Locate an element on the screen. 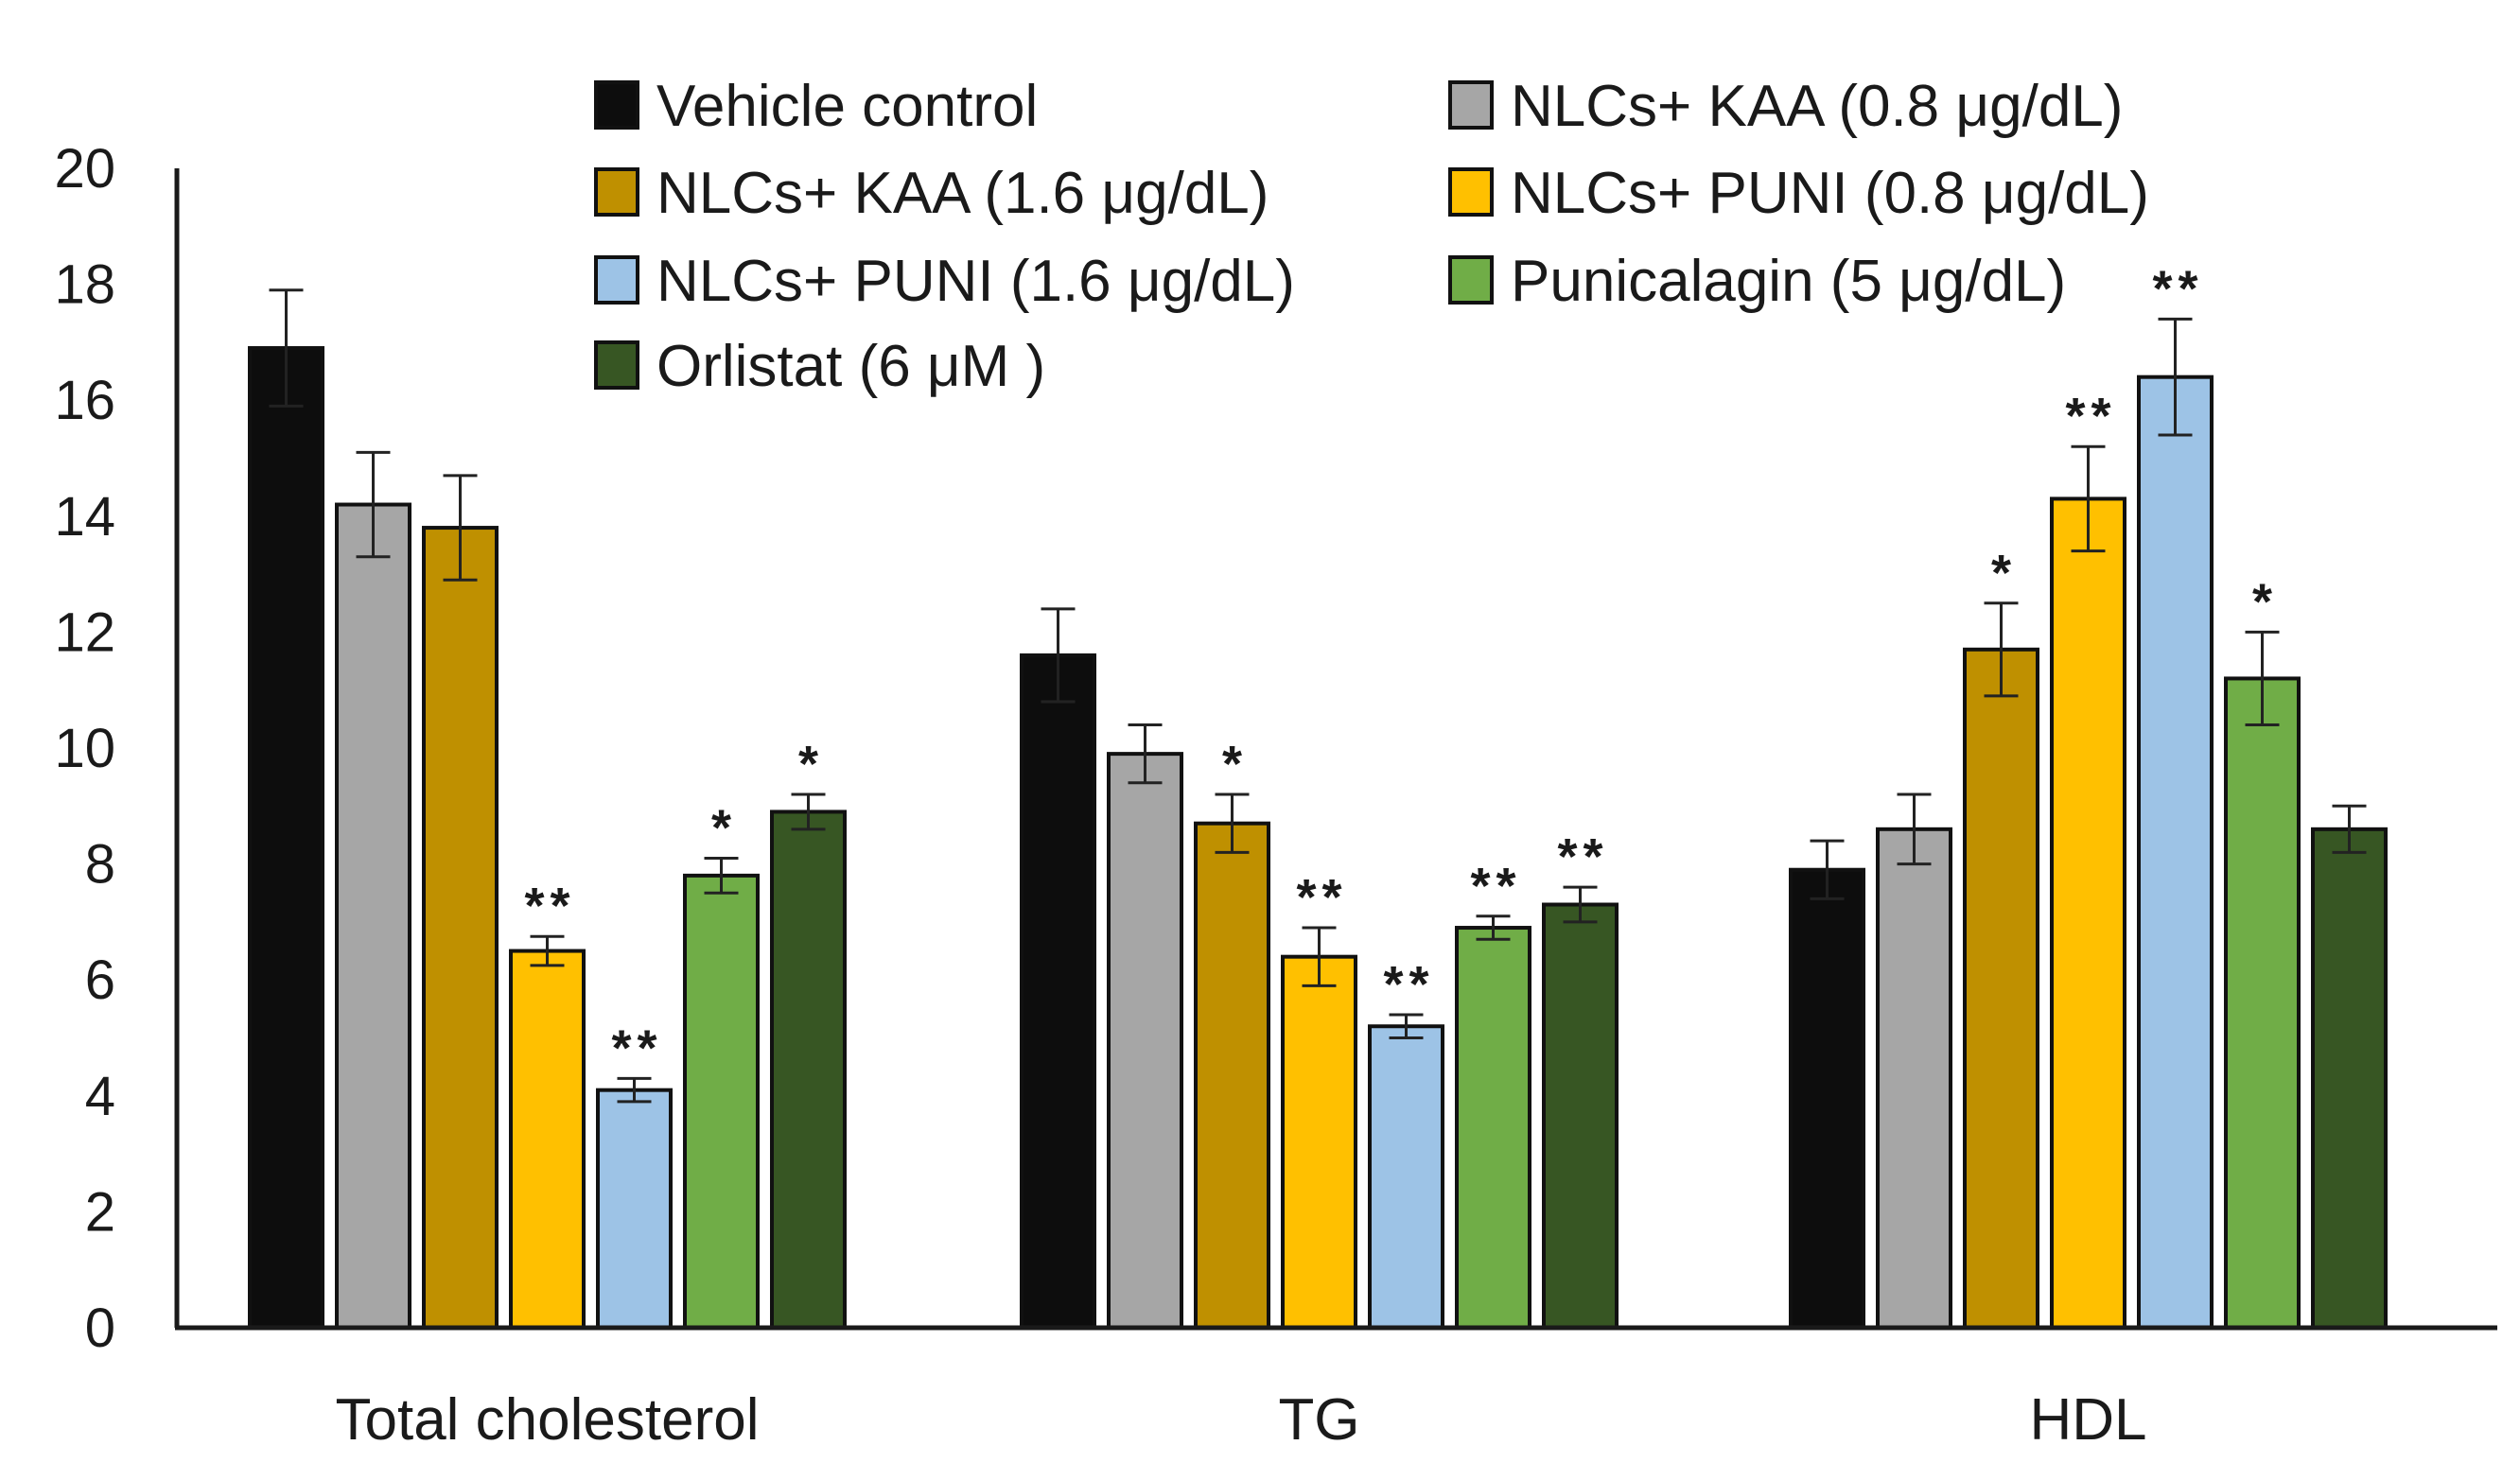 Image resolution: width=2520 pixels, height=1480 pixels. legend-label-5: NLCs+ PUNI (1.6 μg/dL) is located at coordinates (976, 281).